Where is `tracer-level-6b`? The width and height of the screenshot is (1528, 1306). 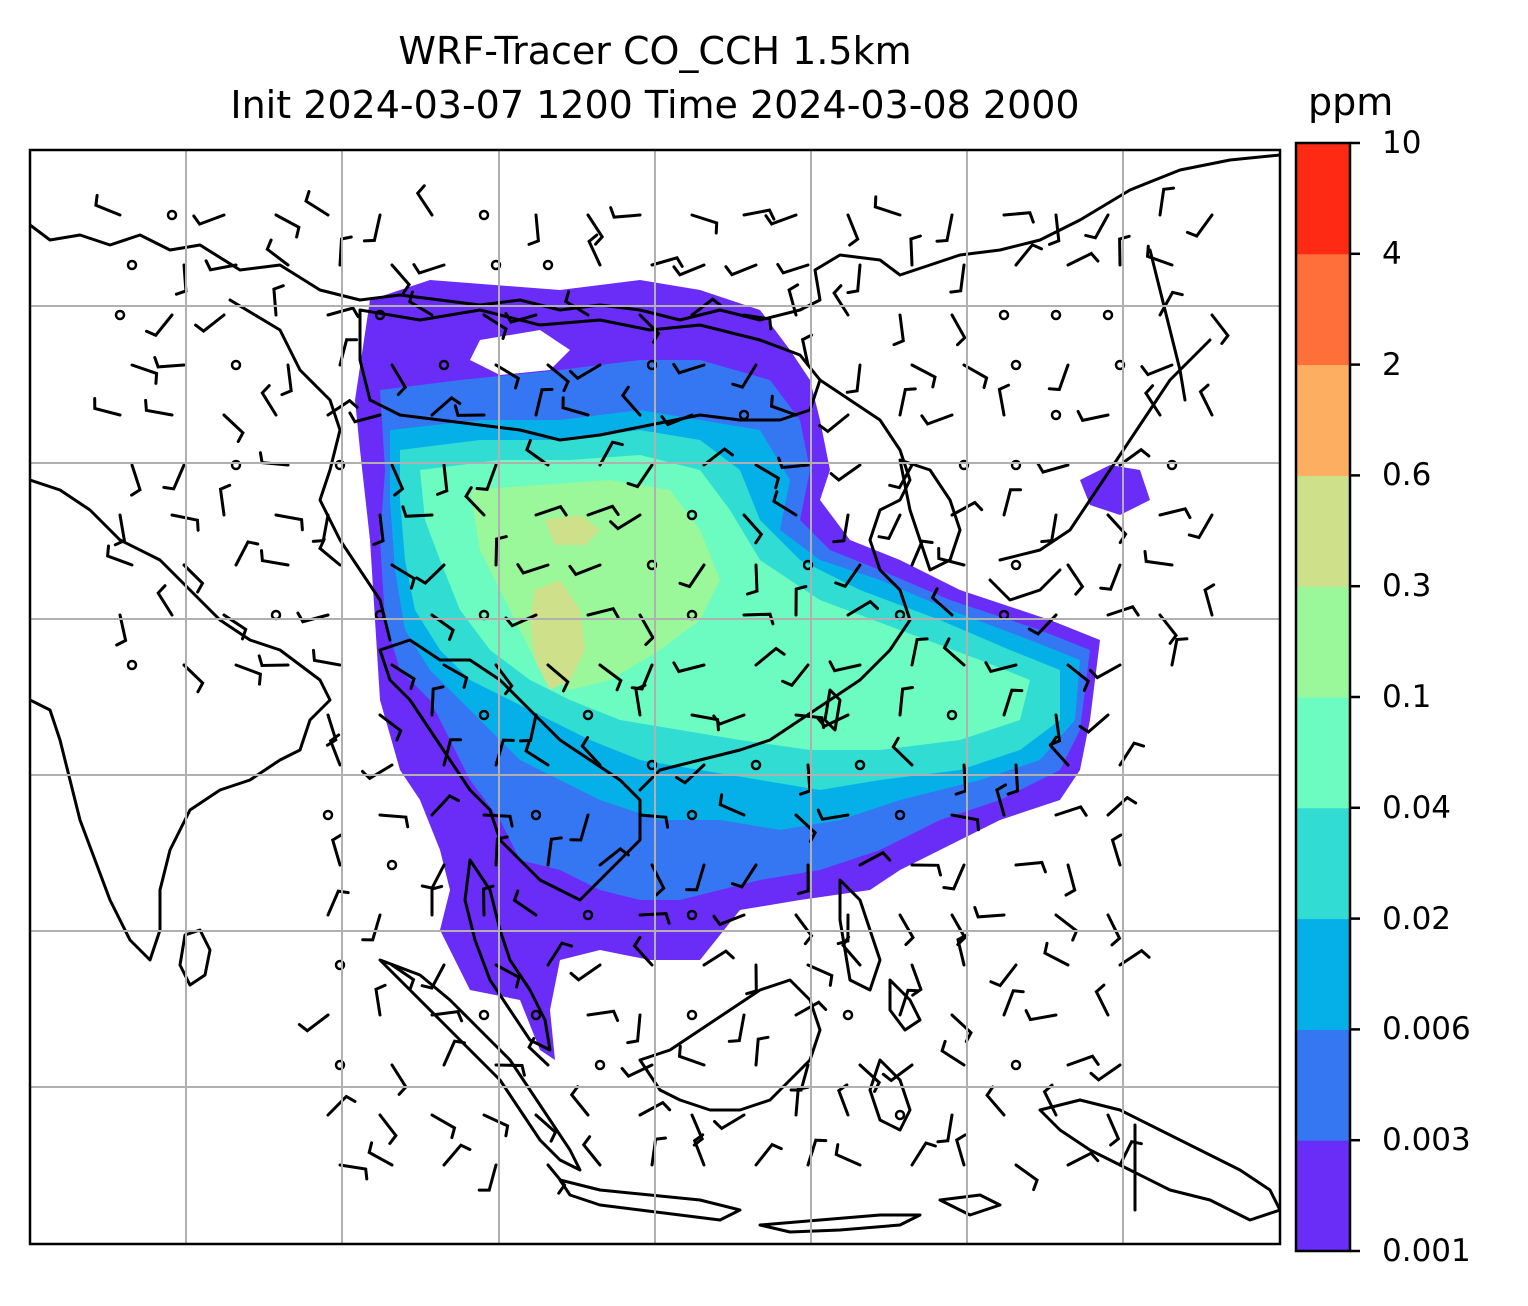
tracer-level-6b is located at coordinates (572, 530).